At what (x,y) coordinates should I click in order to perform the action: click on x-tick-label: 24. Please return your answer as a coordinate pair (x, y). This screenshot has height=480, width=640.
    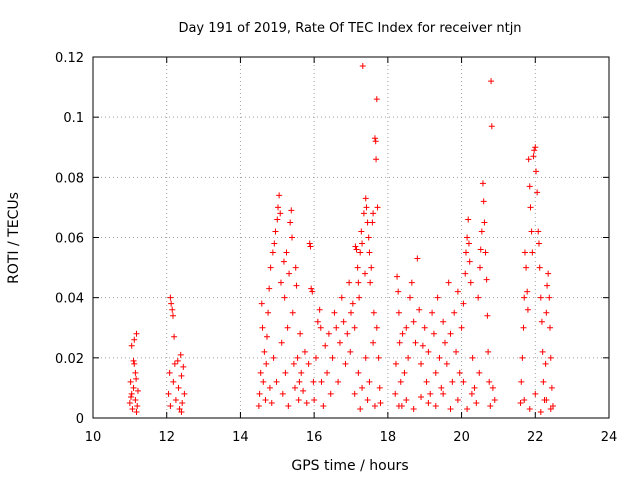
    Looking at the image, I should click on (609, 437).